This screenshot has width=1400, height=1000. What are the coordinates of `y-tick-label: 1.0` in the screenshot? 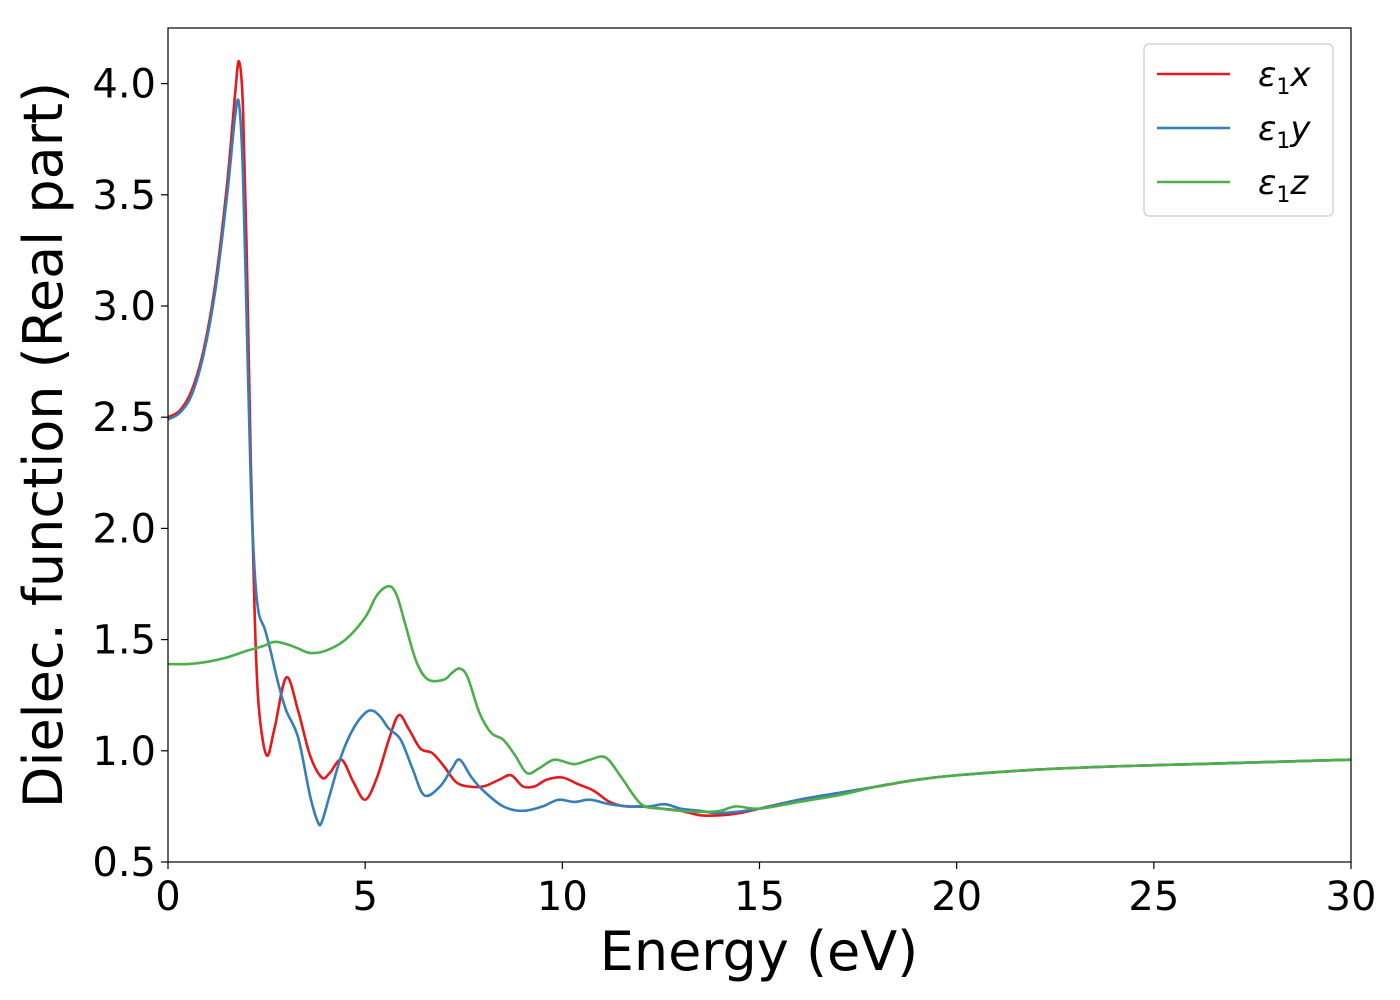 It's located at (124, 752).